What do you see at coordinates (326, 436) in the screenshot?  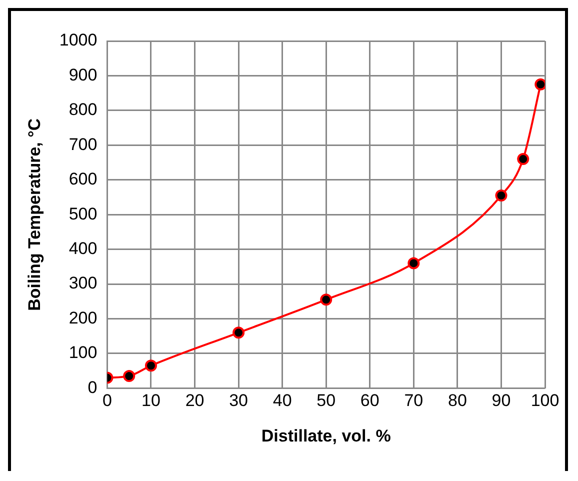 I see `x-axis-title: Distillate, vol. %` at bounding box center [326, 436].